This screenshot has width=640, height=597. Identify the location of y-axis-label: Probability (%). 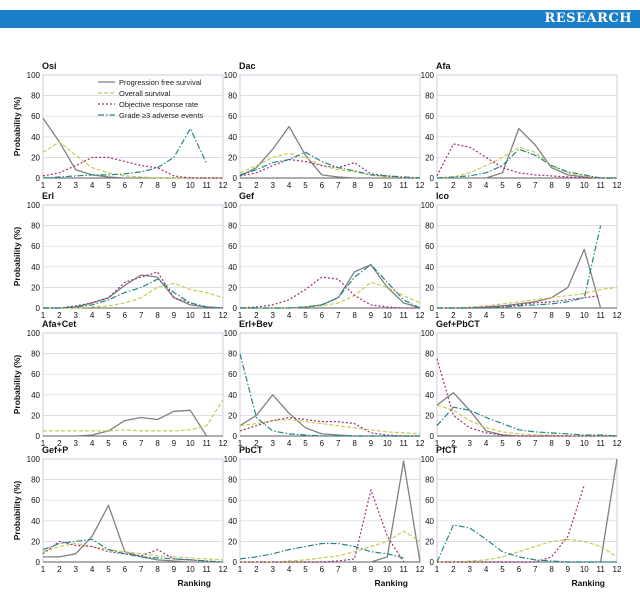
(17, 511).